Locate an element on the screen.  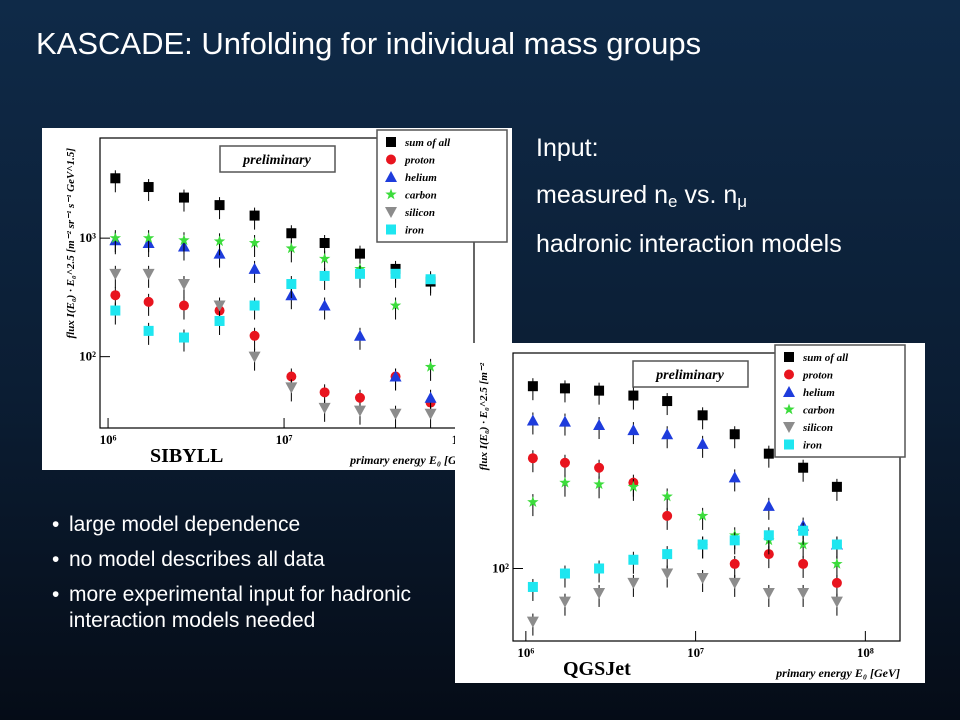
legend-box is located at coordinates (442, 186).